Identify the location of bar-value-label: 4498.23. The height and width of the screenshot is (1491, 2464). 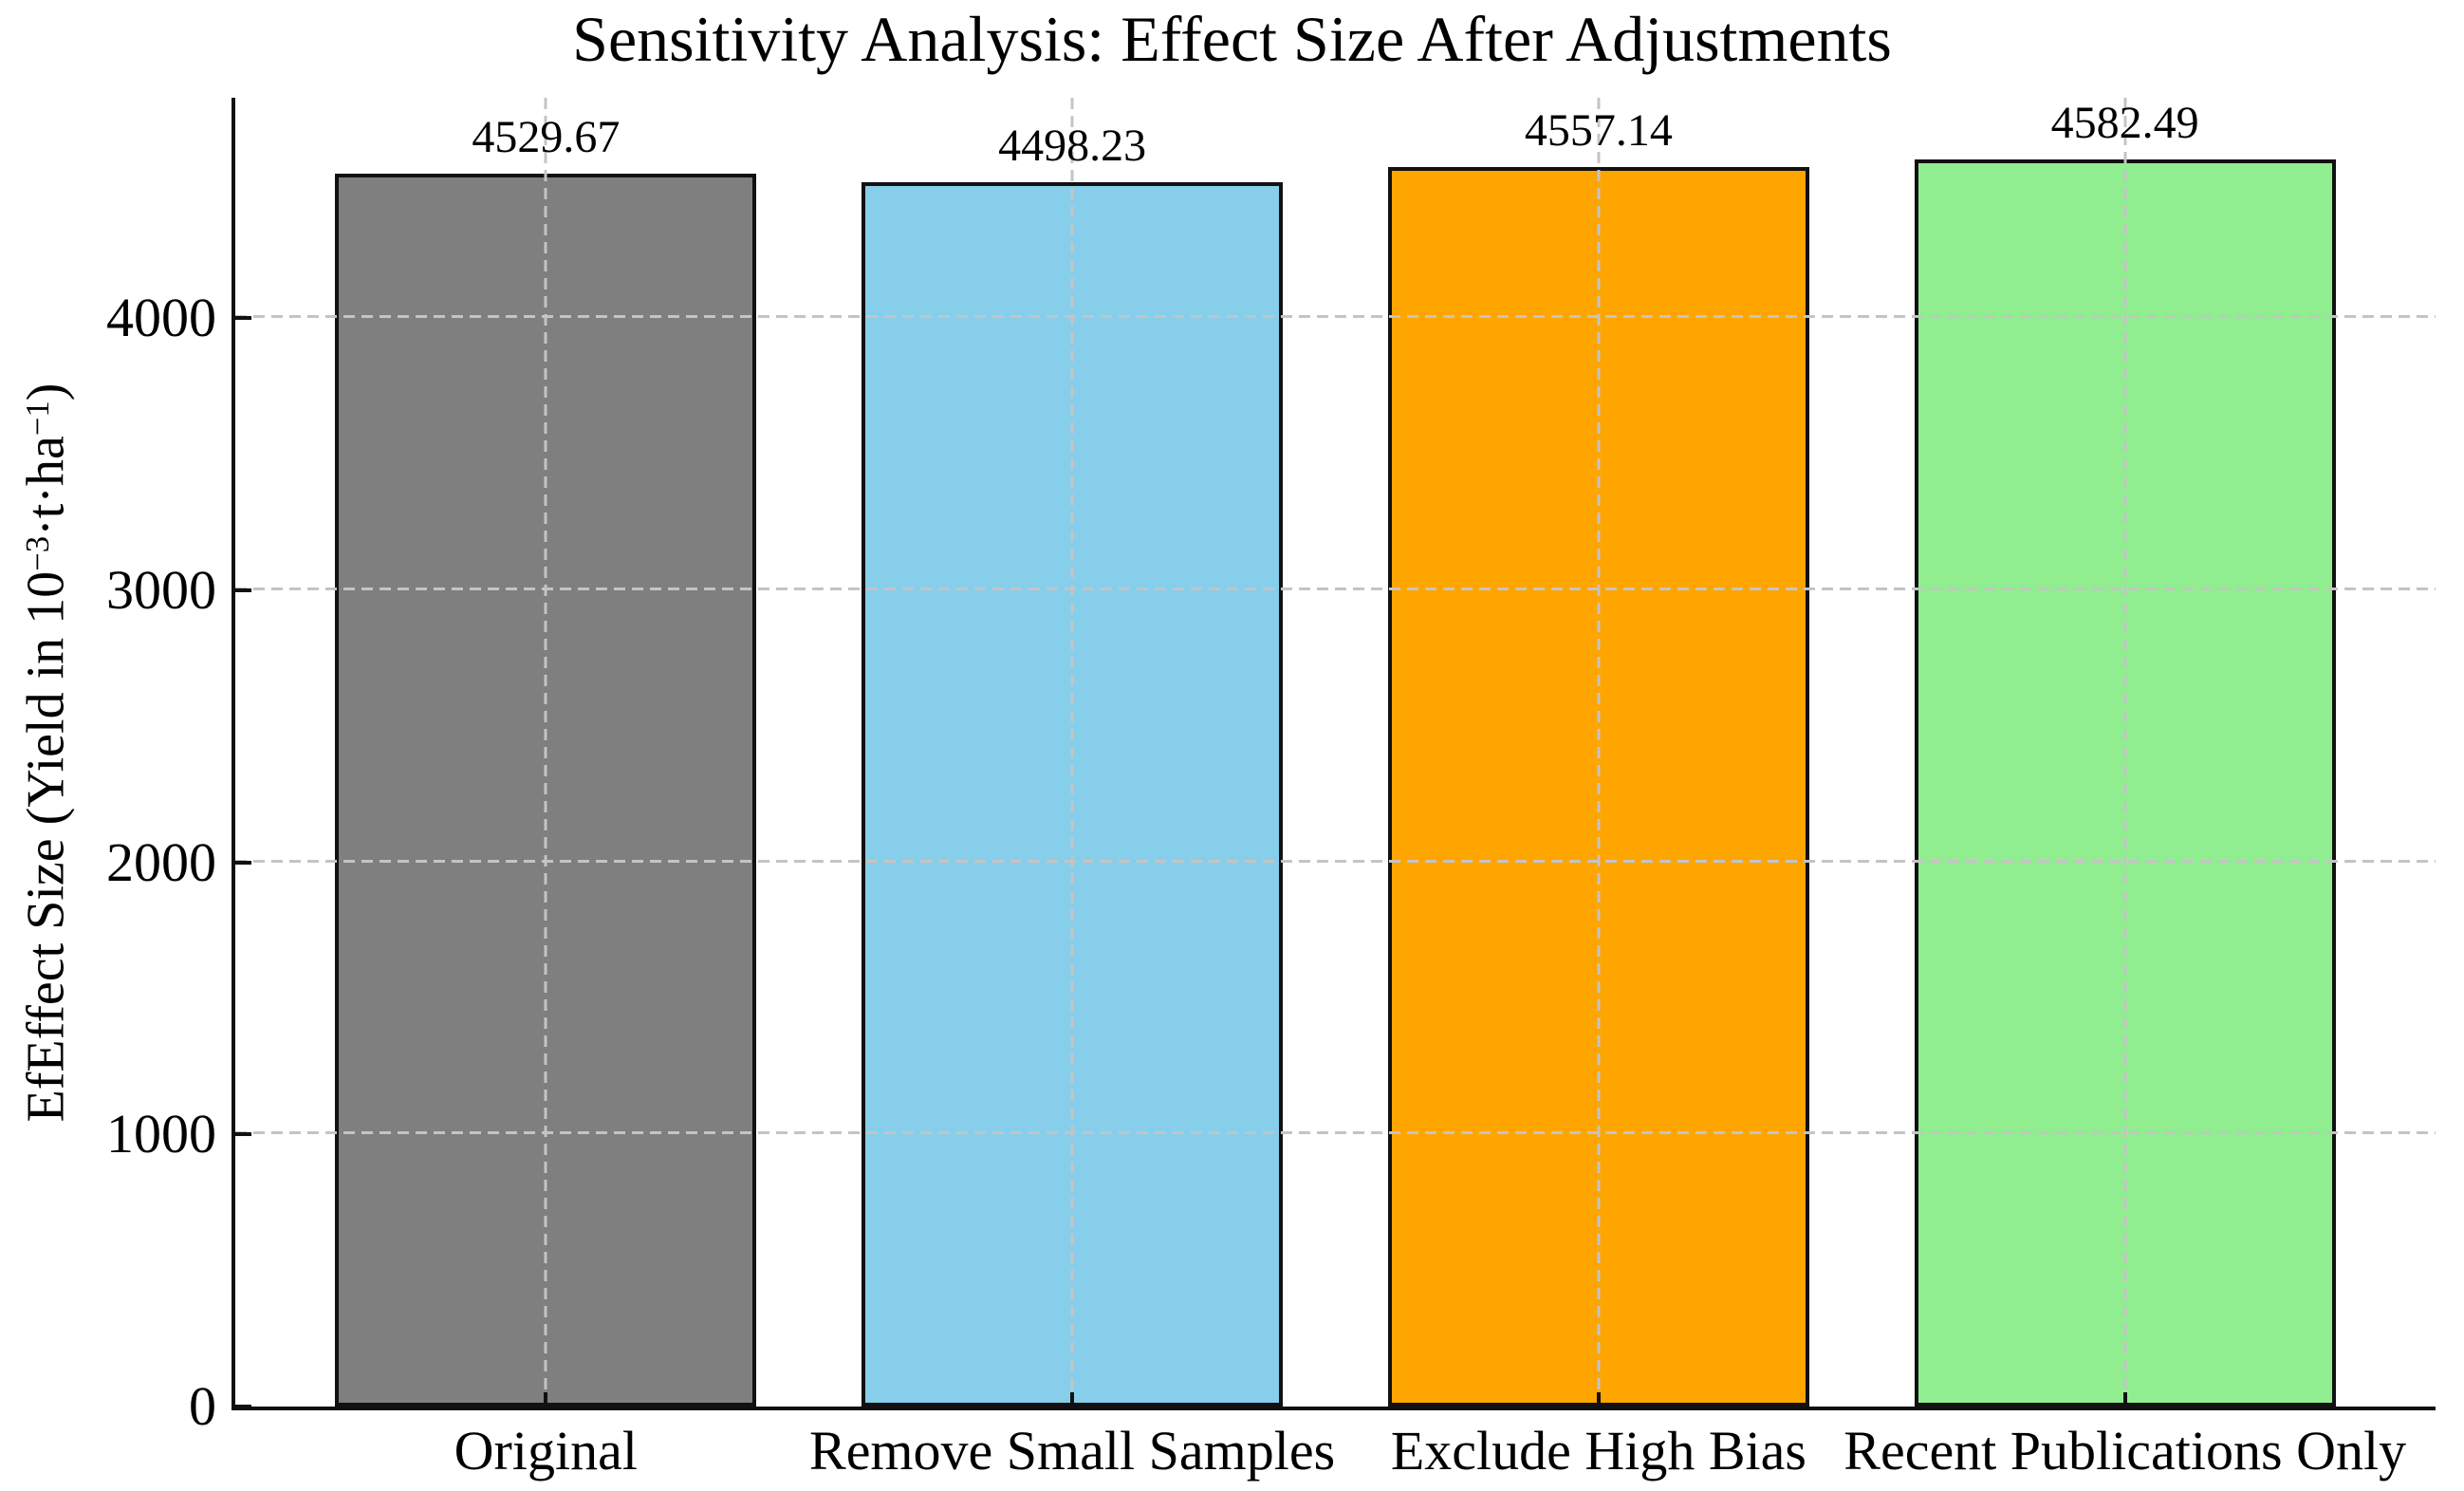
(1072, 146).